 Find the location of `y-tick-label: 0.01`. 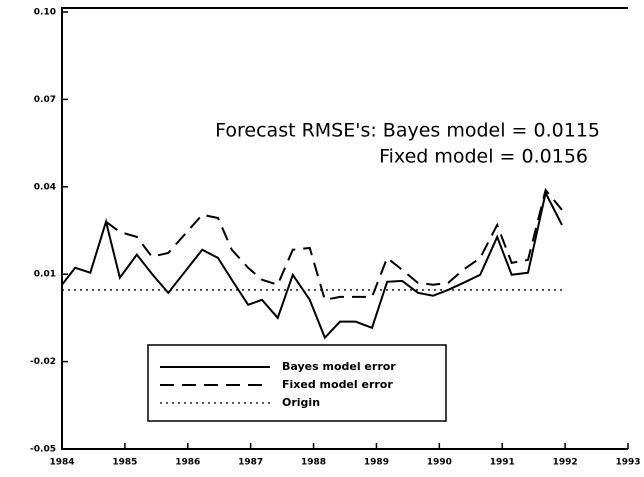

y-tick-label: 0.01 is located at coordinates (45, 275).